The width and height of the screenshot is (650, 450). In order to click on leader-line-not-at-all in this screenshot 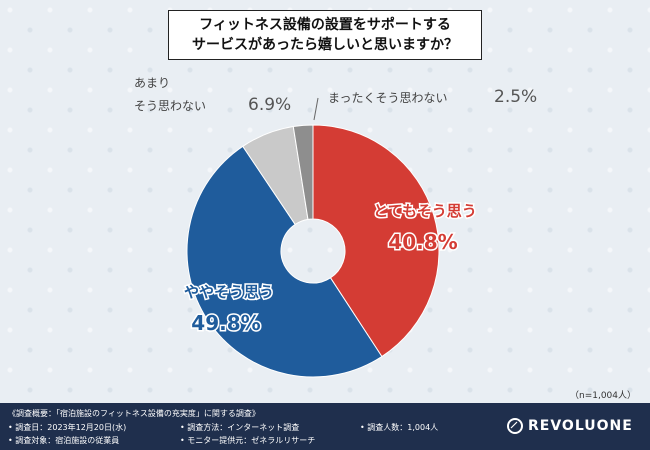, I will do `click(316, 109)`.